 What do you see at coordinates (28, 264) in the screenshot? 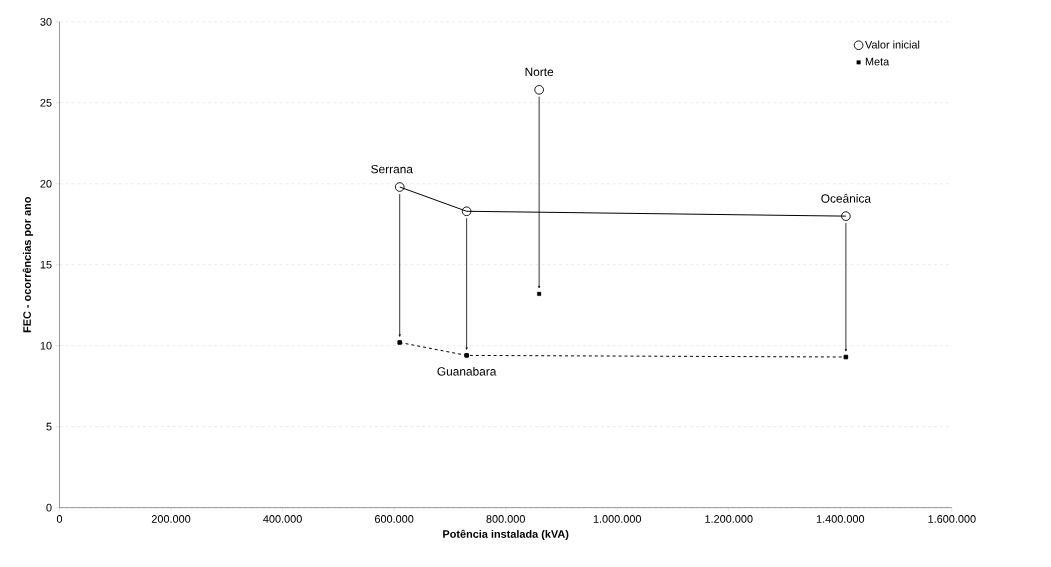
I see `y-axis-title: FEC - ocorrências por ano` at bounding box center [28, 264].